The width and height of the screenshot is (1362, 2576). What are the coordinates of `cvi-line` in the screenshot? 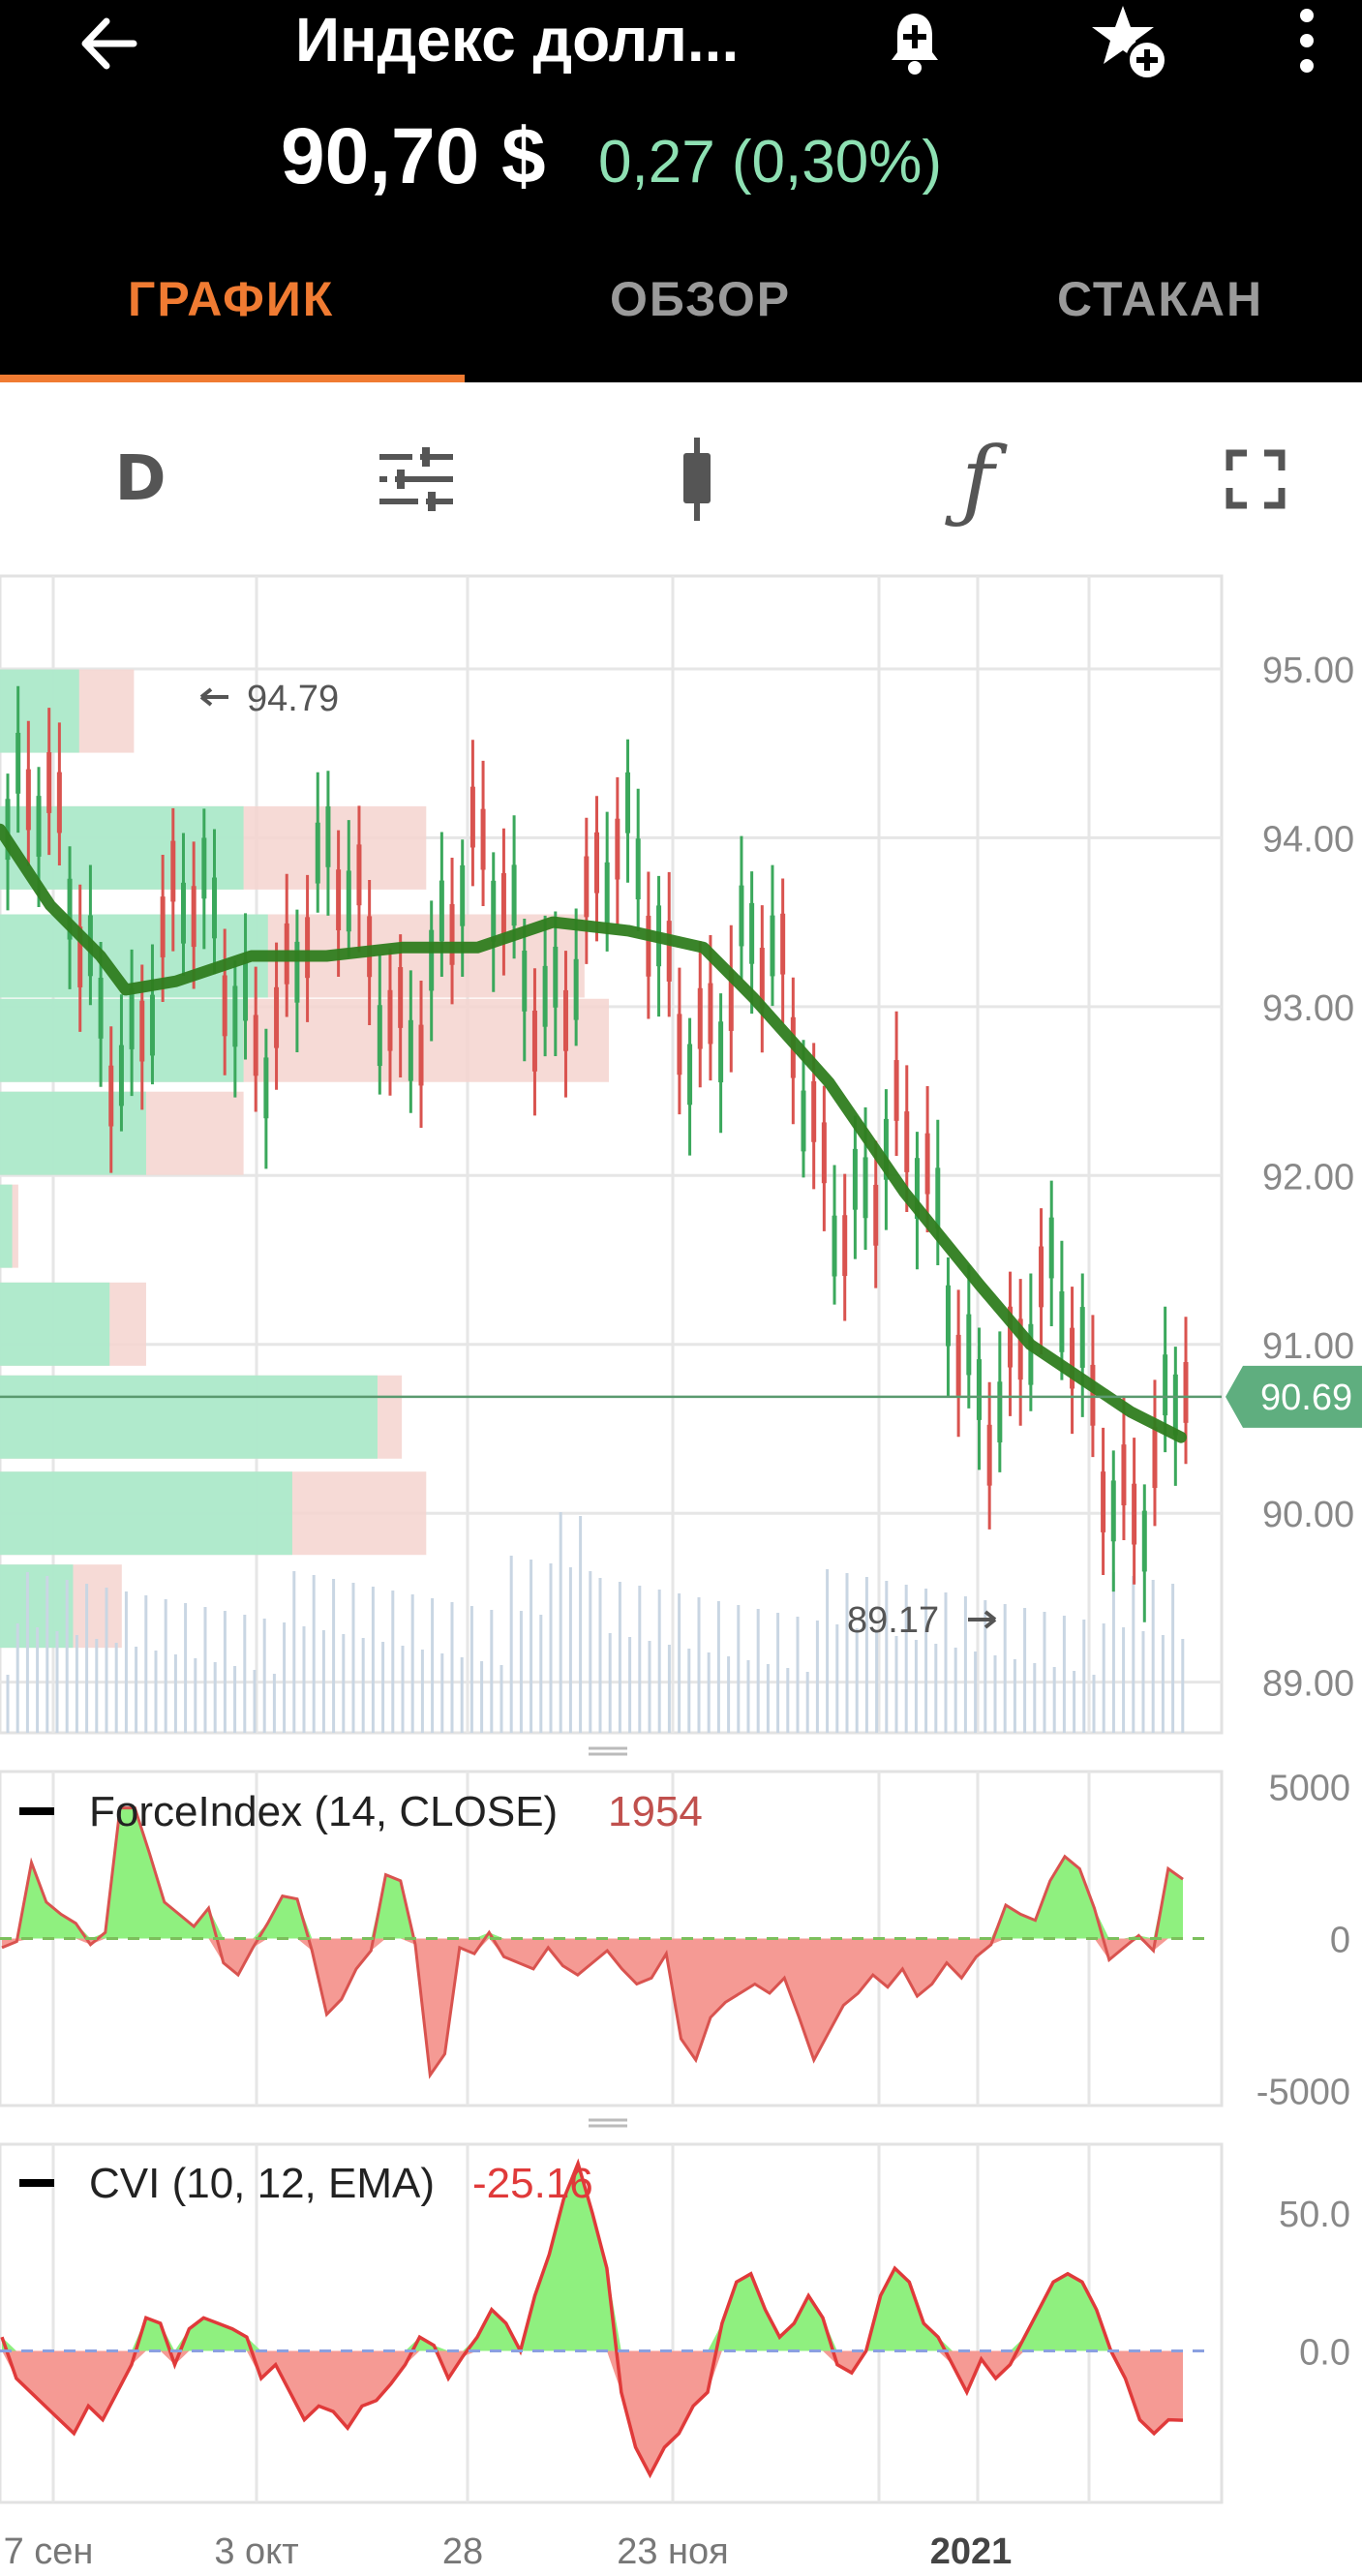 It's located at (592, 2318).